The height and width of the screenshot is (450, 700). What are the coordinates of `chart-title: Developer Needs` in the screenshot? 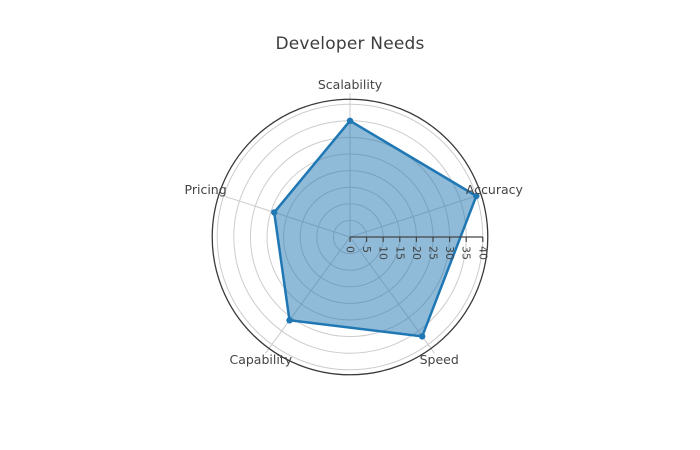 It's located at (350, 44).